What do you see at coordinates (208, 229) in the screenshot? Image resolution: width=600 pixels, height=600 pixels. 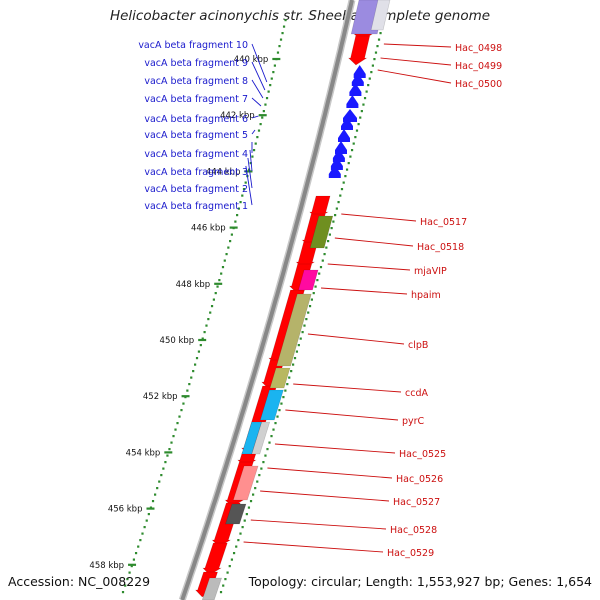 I see `scale-tick-label: 446 kbp` at bounding box center [208, 229].